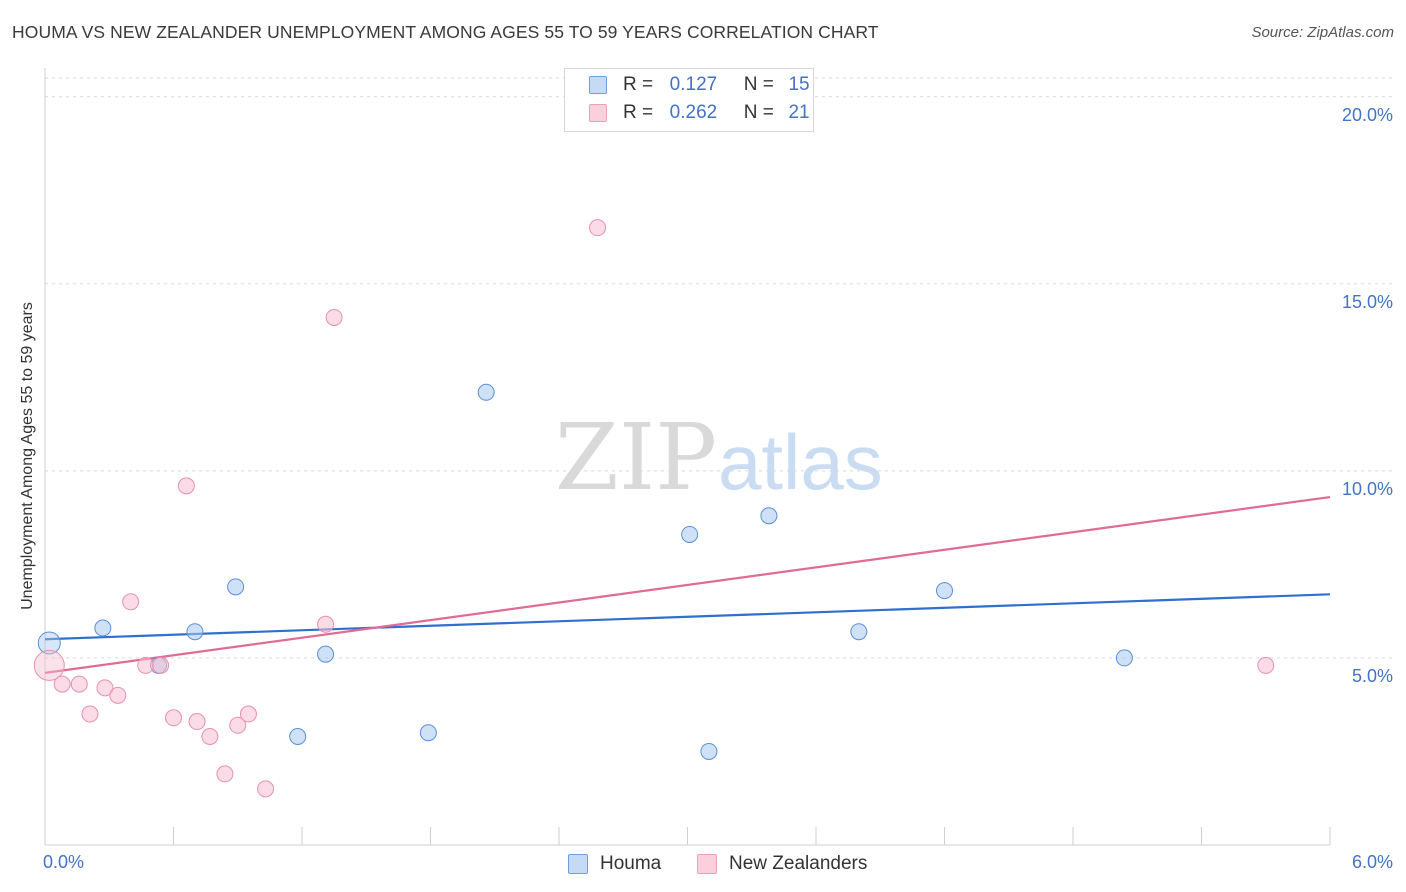 The image size is (1406, 892). What do you see at coordinates (693, 112) in the screenshot?
I see `legend-nz-r-value: 0.262` at bounding box center [693, 112].